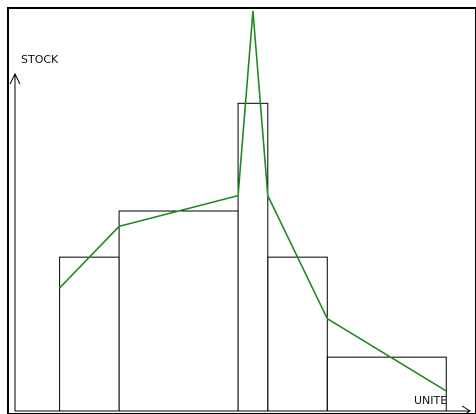 Image resolution: width=476 pixels, height=414 pixels. Describe the element at coordinates (40, 59) in the screenshot. I see `y-axis-label: STOCK` at that location.